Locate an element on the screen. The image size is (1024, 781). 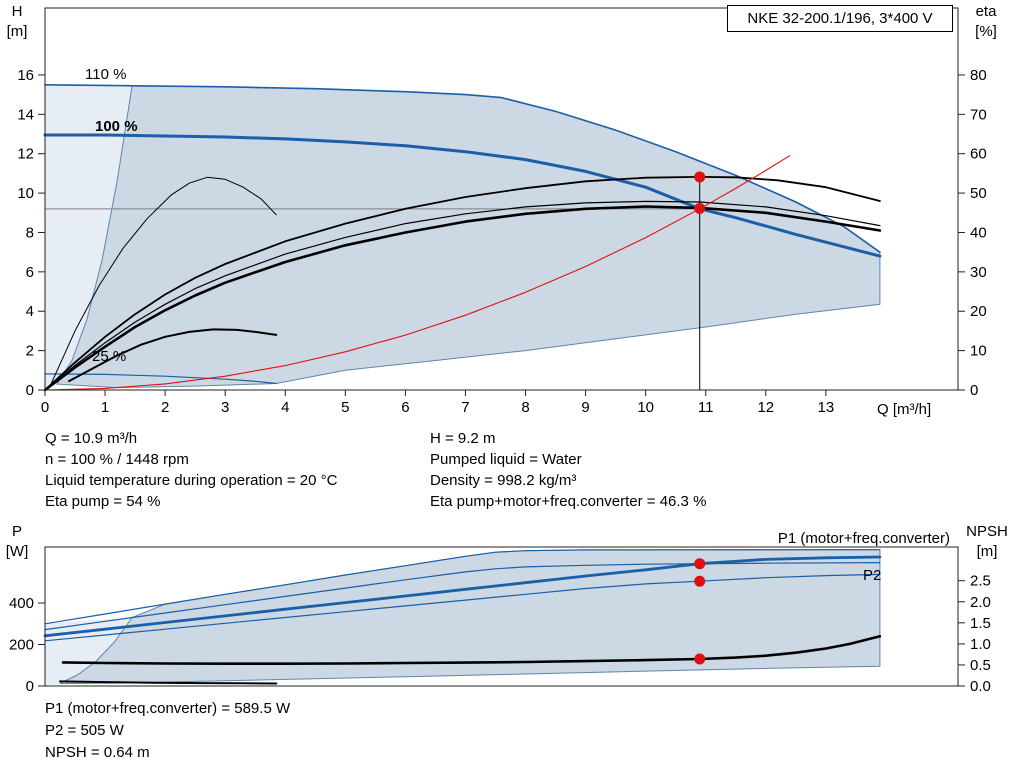
flow-axis-title: Q [m³/h] is located at coordinates (904, 409).